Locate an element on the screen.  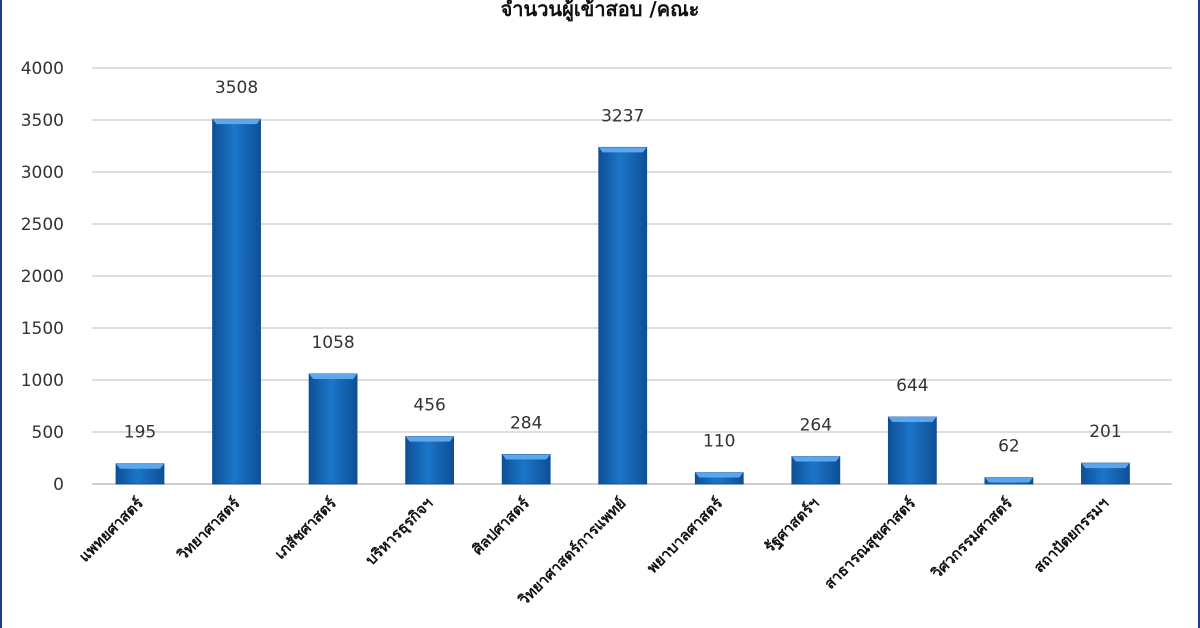
x-tick-label: วิทยาศาสตร์ is located at coordinates (208, 528).